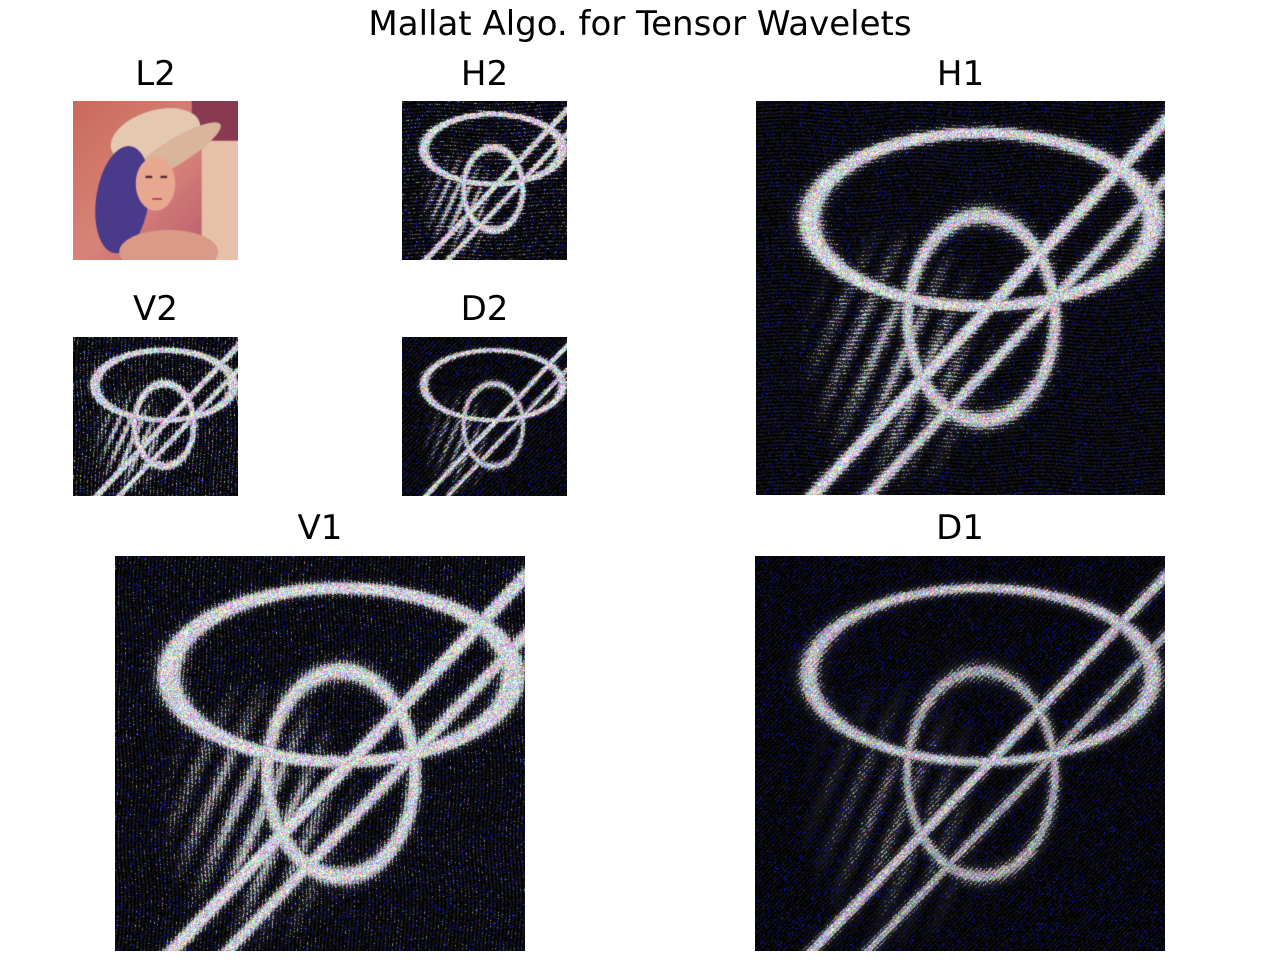 The image size is (1280, 960). What do you see at coordinates (484, 309) in the screenshot?
I see `panel-title-d2: D2` at bounding box center [484, 309].